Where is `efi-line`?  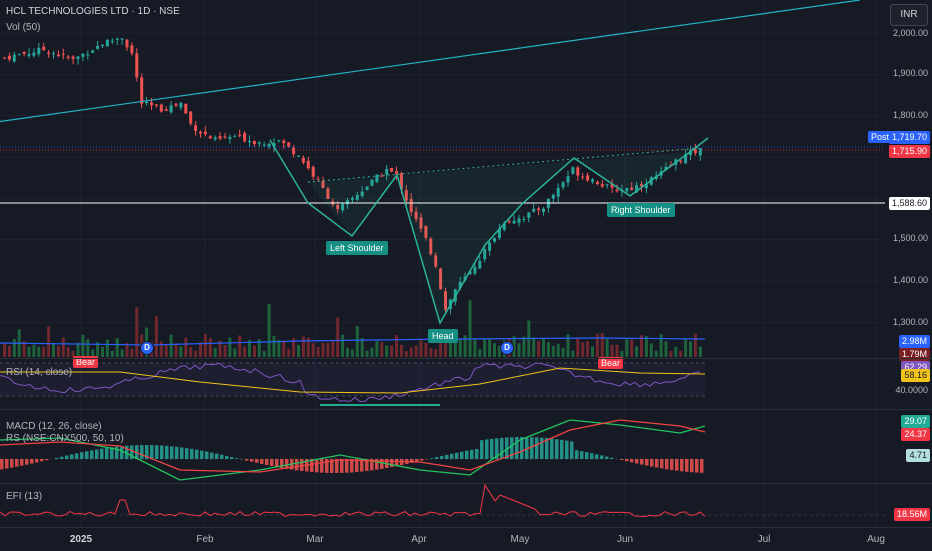
efi-line is located at coordinates (352, 500).